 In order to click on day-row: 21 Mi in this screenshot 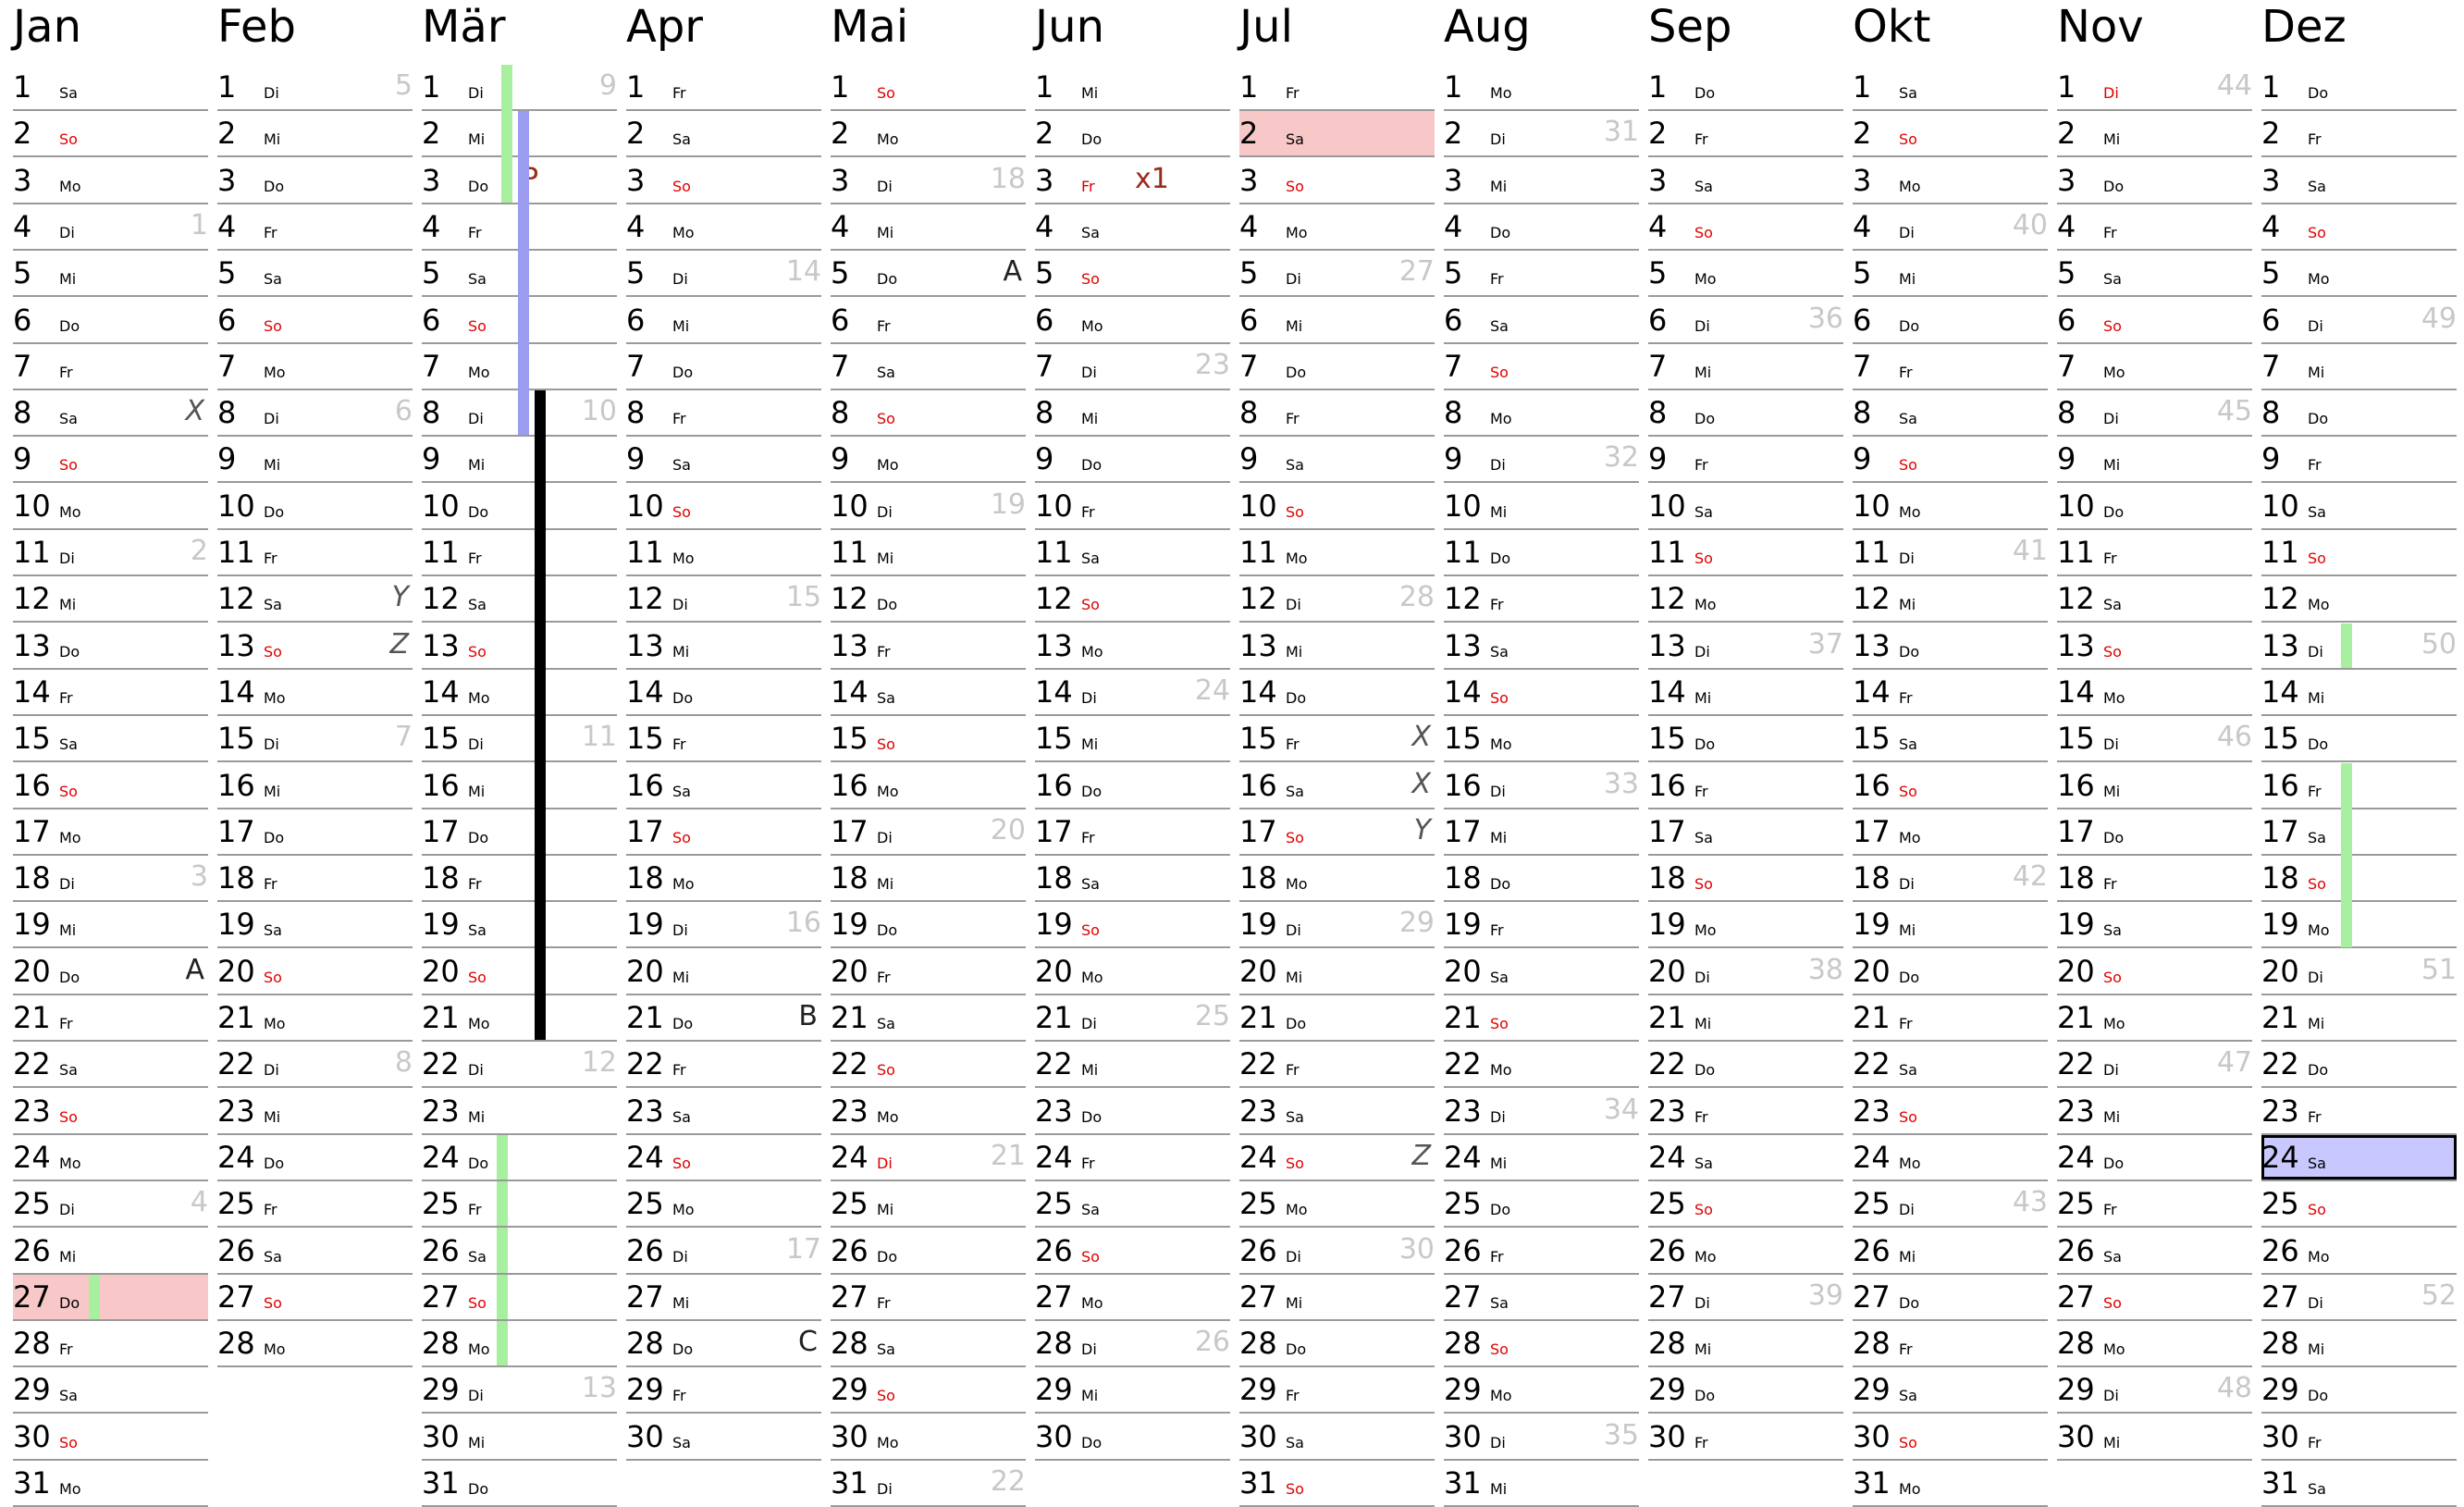, I will do `click(2359, 1018)`.